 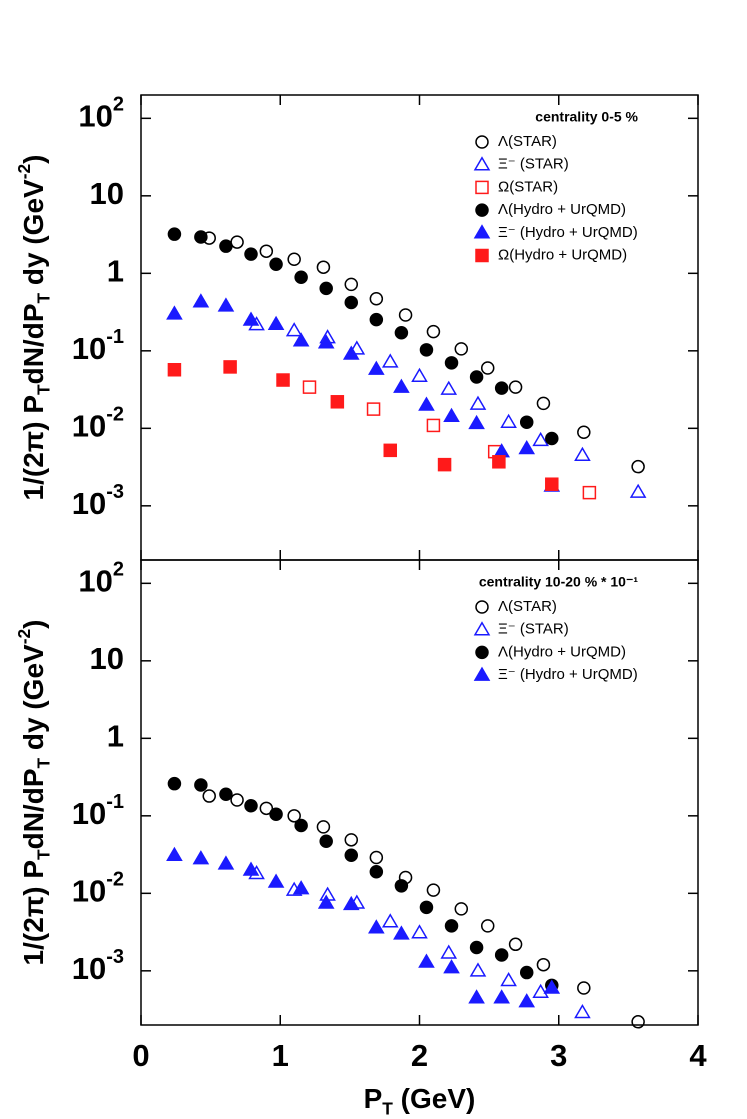 What do you see at coordinates (373, 1098) in the screenshot?
I see `label-text: P` at bounding box center [373, 1098].